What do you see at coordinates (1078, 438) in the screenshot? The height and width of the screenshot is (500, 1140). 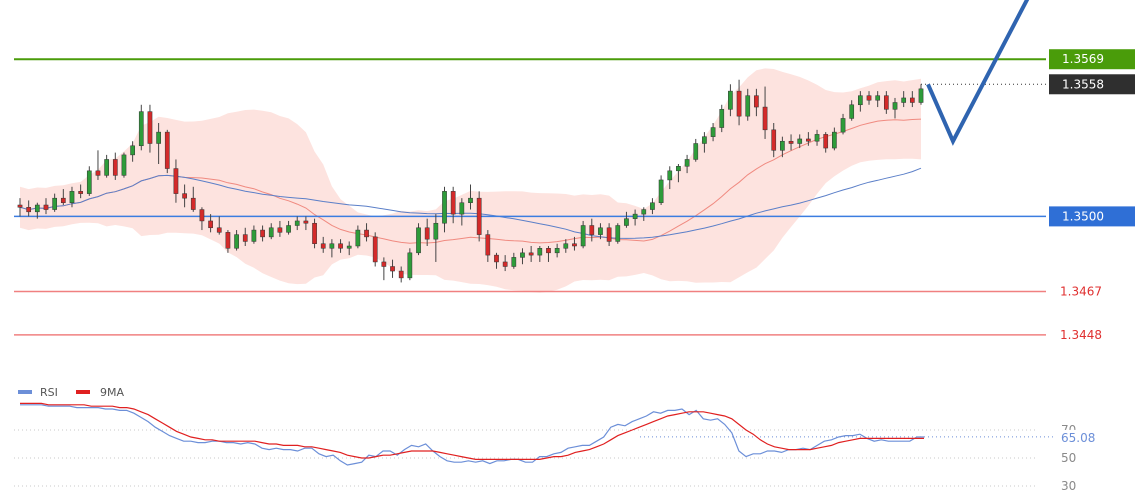 I see `rsi-current-value: 65.08` at bounding box center [1078, 438].